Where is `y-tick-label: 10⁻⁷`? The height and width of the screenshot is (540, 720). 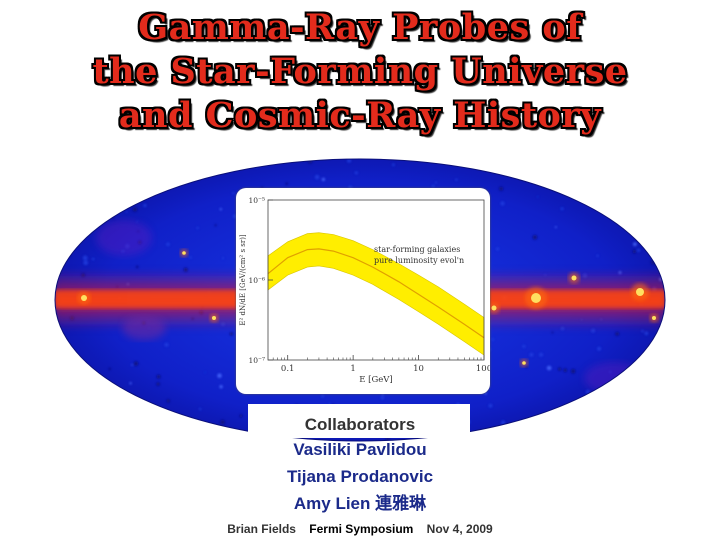
y-tick-label: 10⁻⁷ is located at coordinates (256, 360).